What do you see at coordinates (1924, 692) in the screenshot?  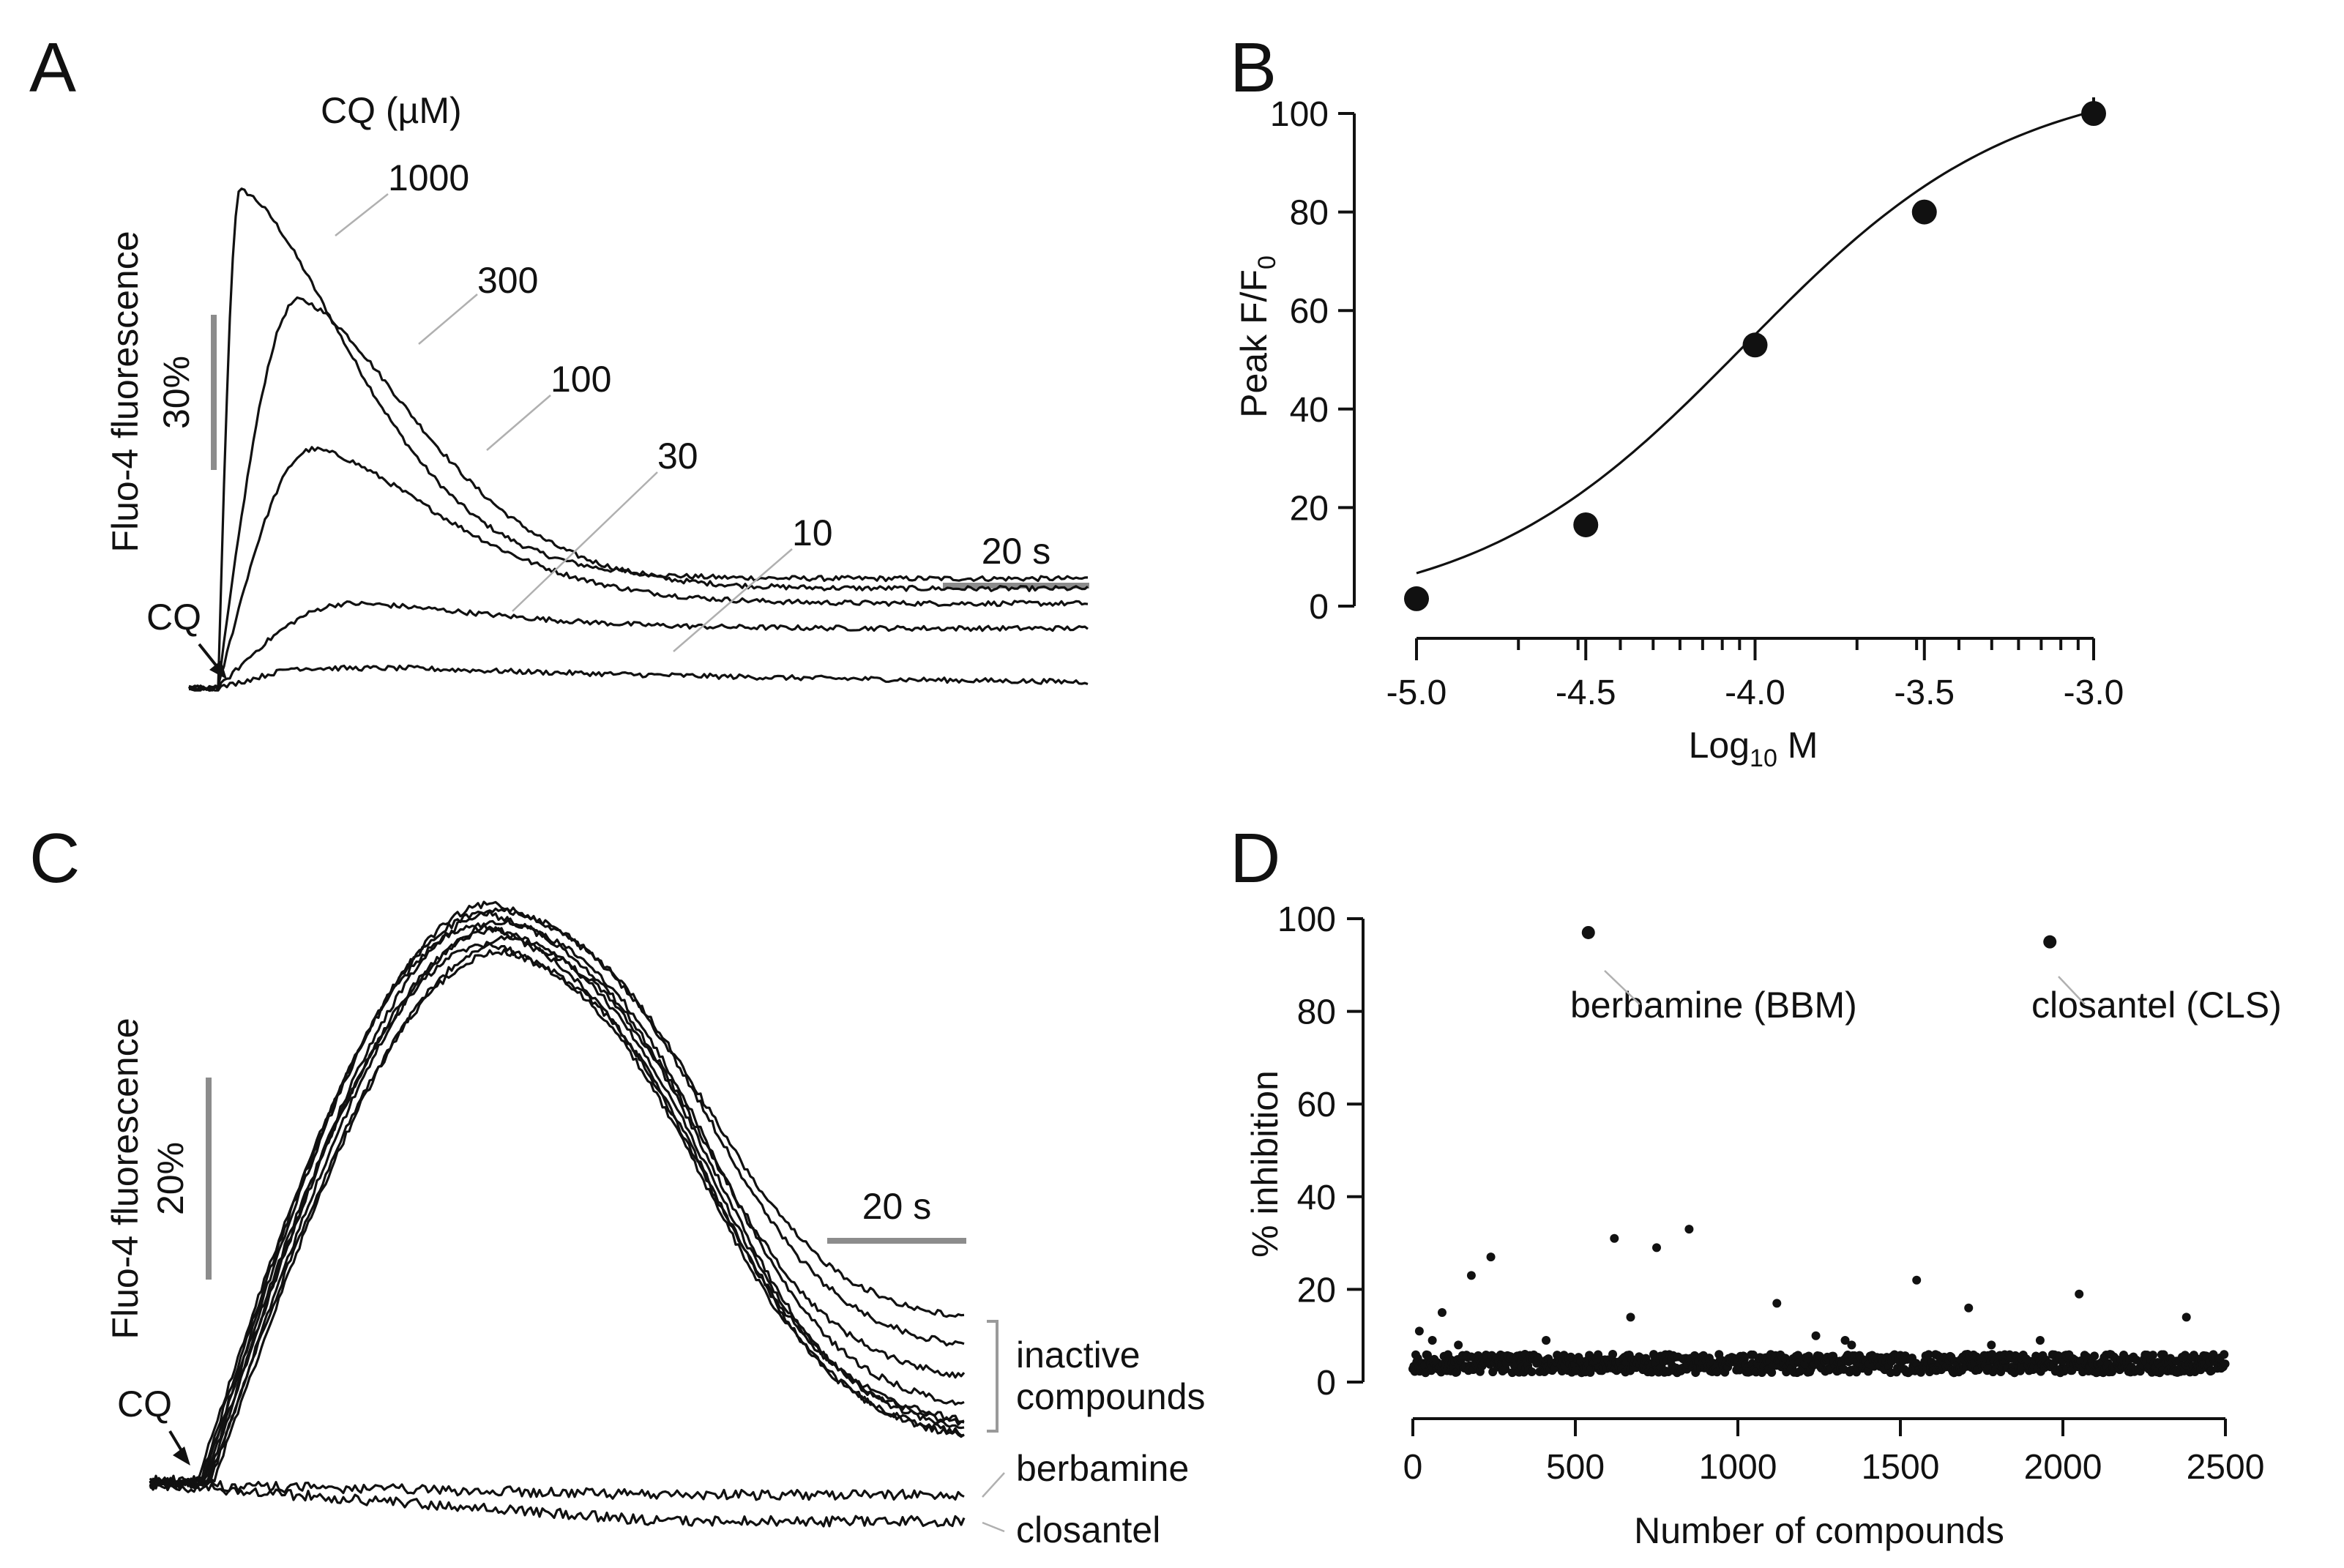 I see `panel-b-x-tick-label: -3.5` at bounding box center [1924, 692].